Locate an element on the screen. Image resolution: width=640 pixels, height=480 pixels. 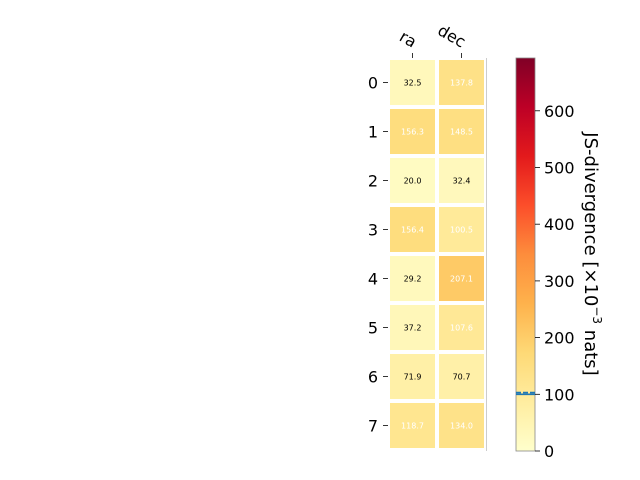
heatmap-cell-3-dec is located at coordinates (461, 229).